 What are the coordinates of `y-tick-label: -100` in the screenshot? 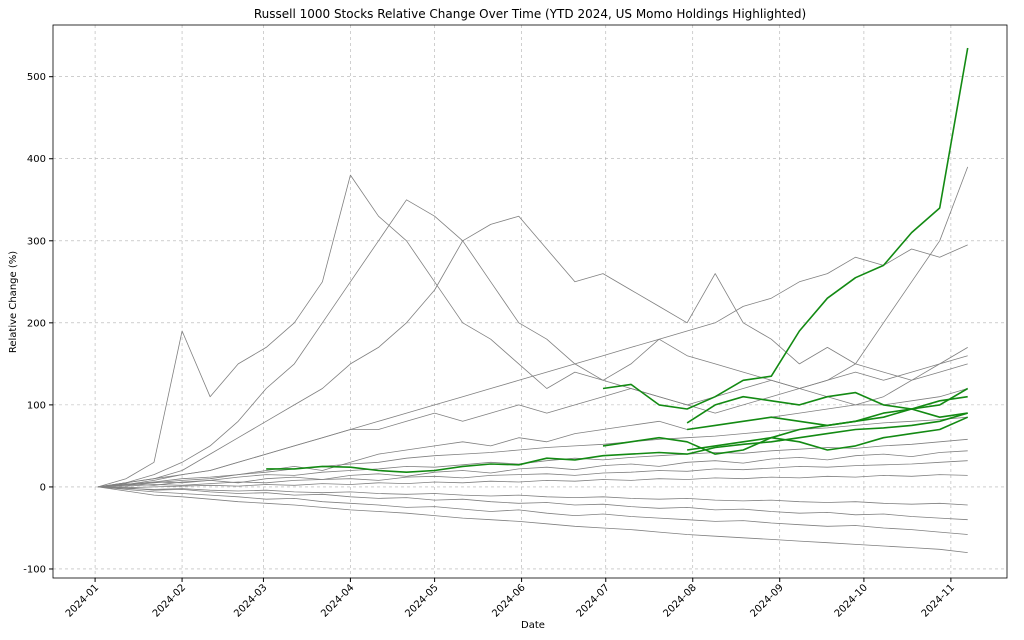 It's located at (34, 569).